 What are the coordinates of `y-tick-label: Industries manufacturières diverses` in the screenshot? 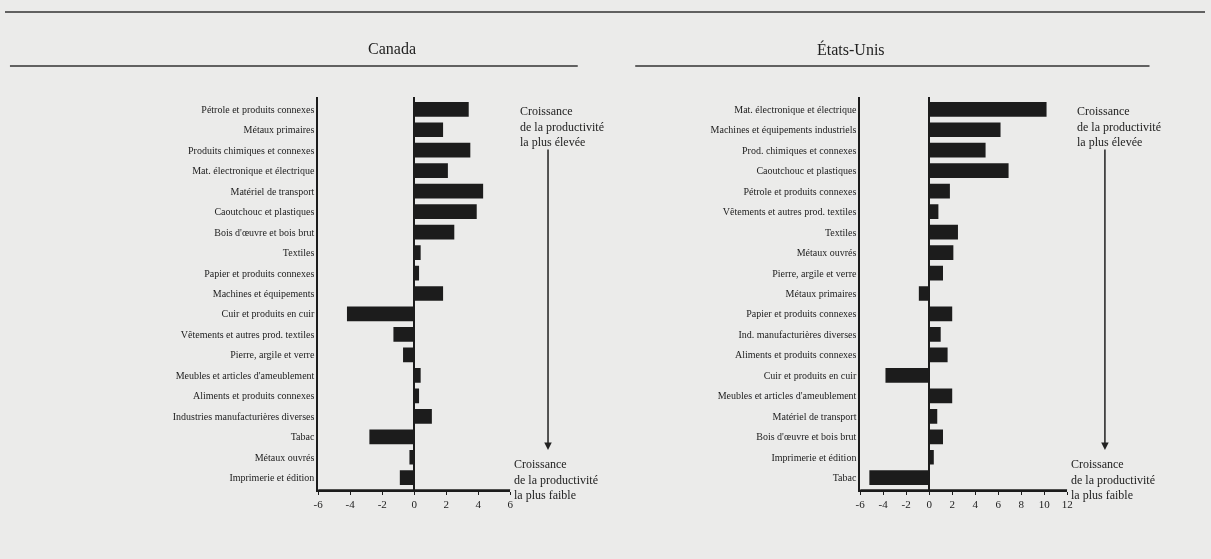 It's located at (243, 416).